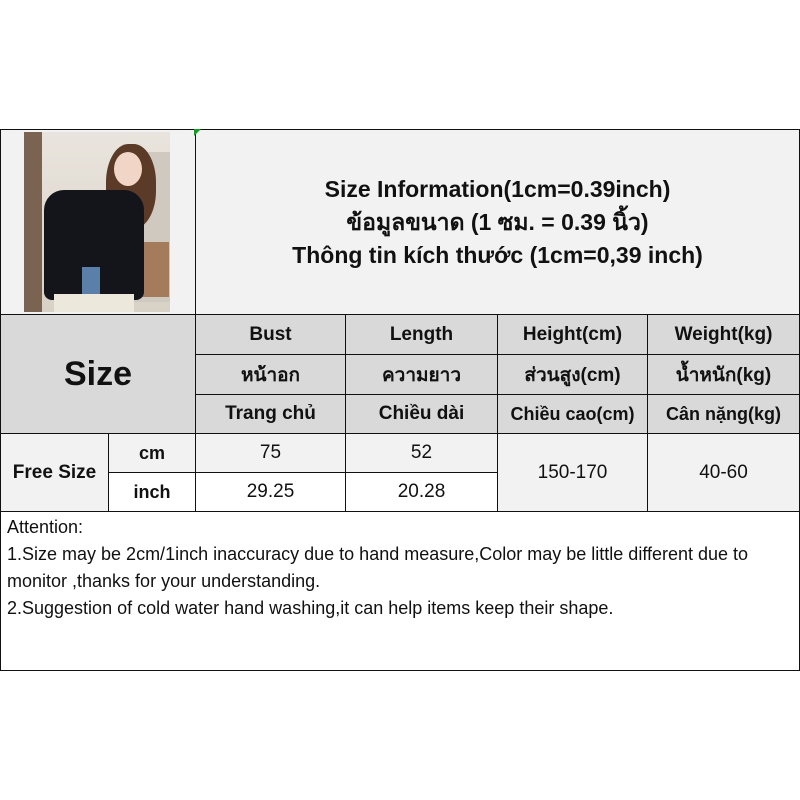 The width and height of the screenshot is (800, 800). Describe the element at coordinates (421, 334) in the screenshot. I see `header-length-en: Length` at that location.